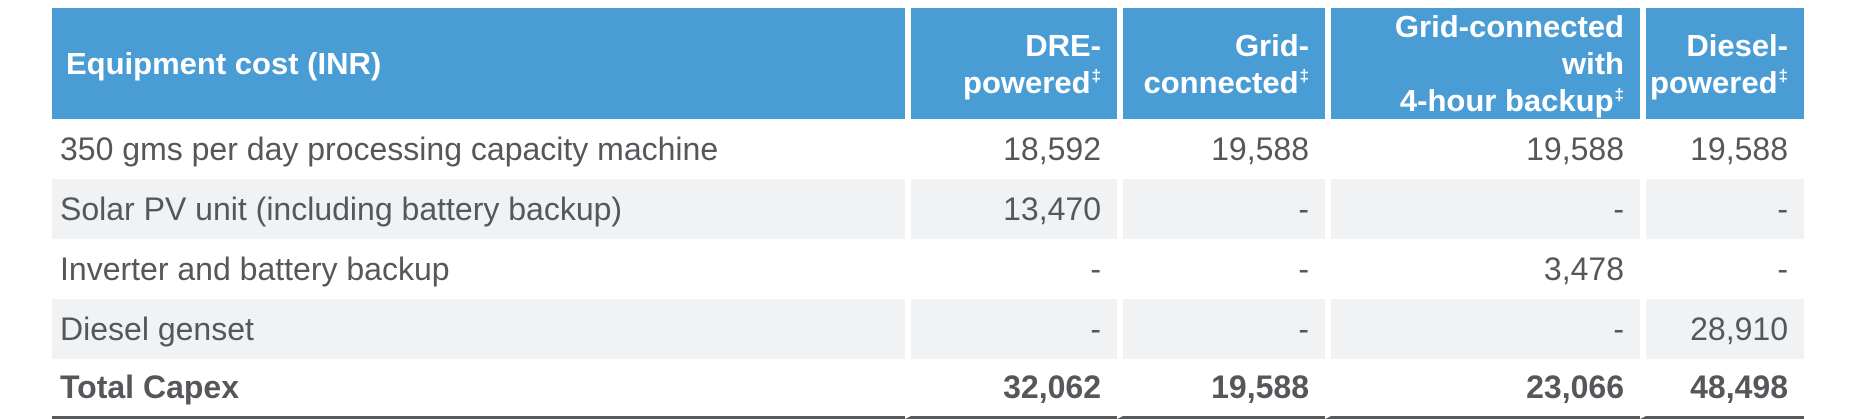 The image size is (1856, 419). I want to click on col-header-diesel-powered: Diesel- powered‡, so click(1722, 63).